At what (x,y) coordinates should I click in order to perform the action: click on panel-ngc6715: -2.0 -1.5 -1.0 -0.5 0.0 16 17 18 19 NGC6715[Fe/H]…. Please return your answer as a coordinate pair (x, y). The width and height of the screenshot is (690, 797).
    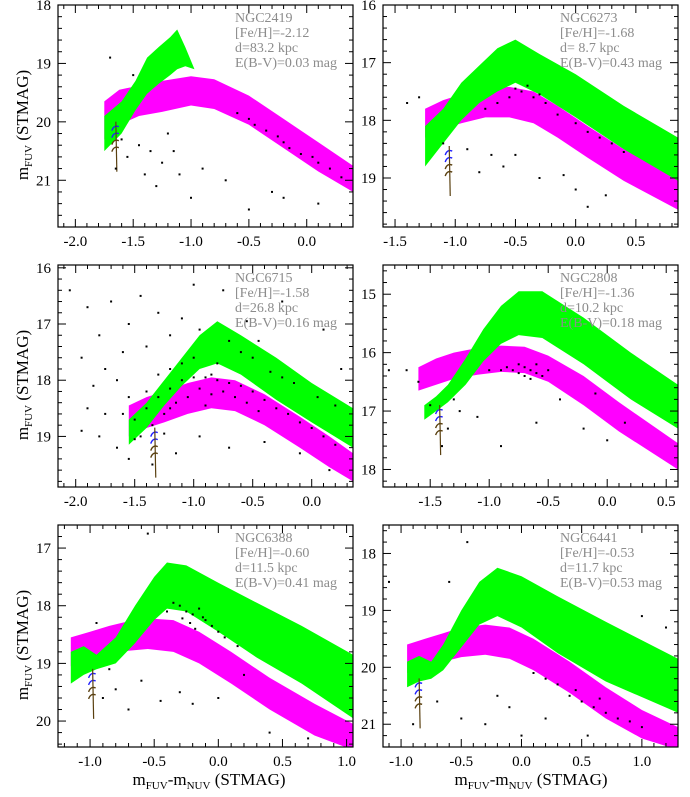
    Looking at the image, I should click on (195, 385).